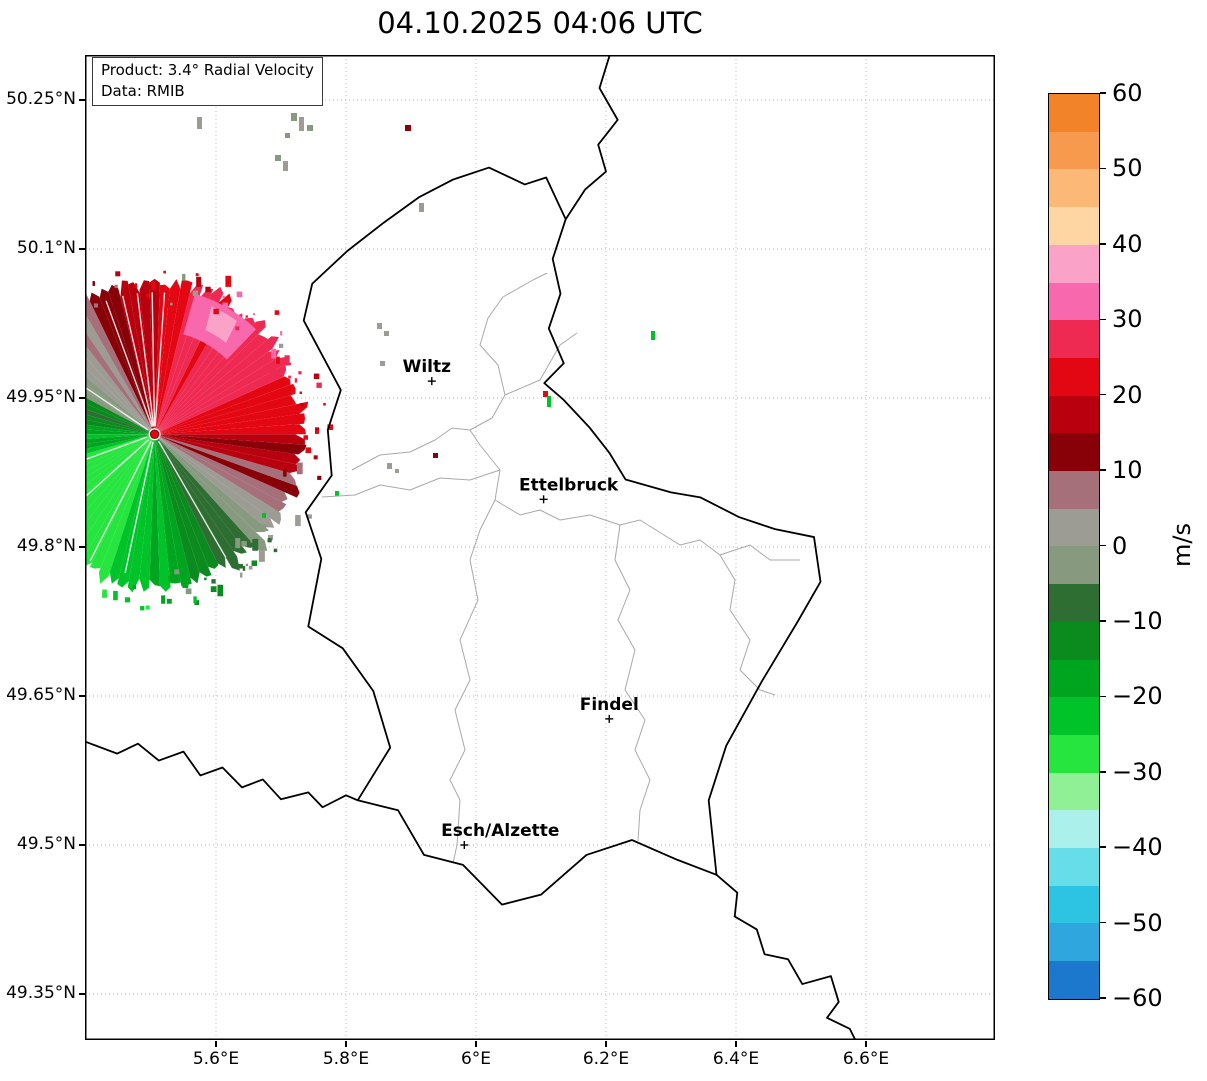  What do you see at coordinates (41, 694) in the screenshot?
I see `y-tick-label: 49.65°N` at bounding box center [41, 694].